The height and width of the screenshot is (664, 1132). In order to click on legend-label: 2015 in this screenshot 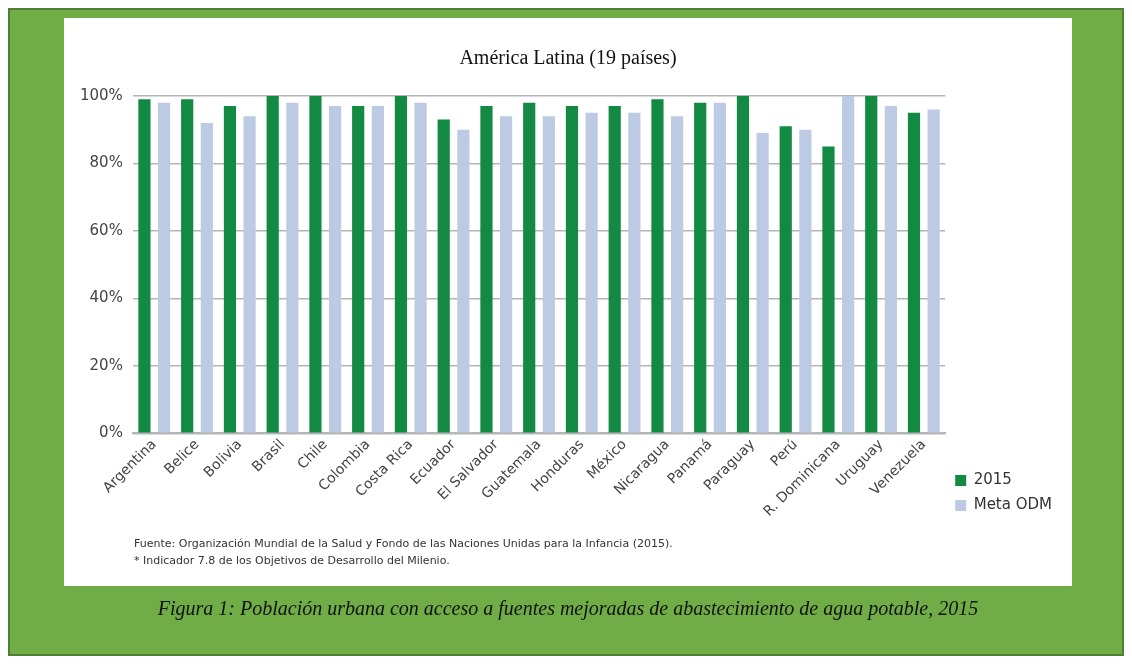, I will do `click(992, 479)`.